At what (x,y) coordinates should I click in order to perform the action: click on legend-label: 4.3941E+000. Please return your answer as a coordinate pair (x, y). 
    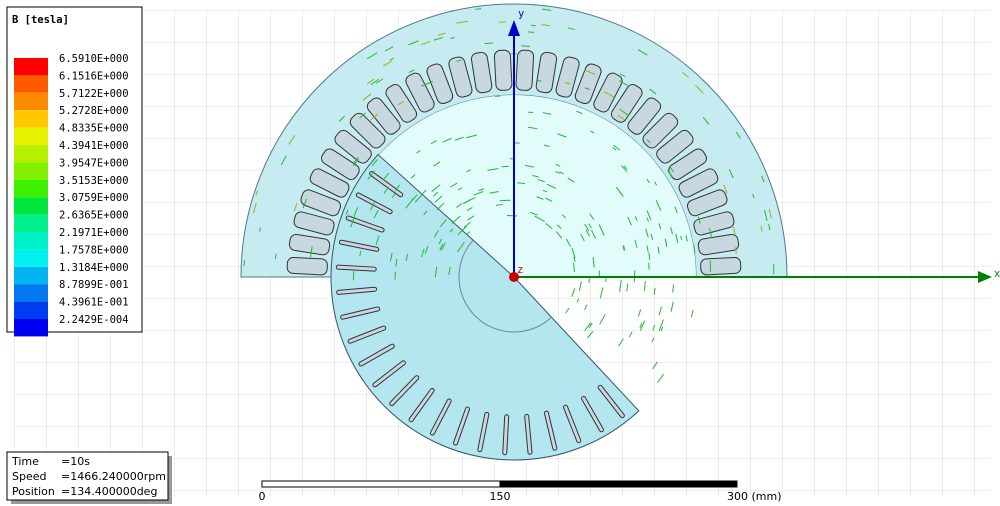
    Looking at the image, I should click on (94, 146).